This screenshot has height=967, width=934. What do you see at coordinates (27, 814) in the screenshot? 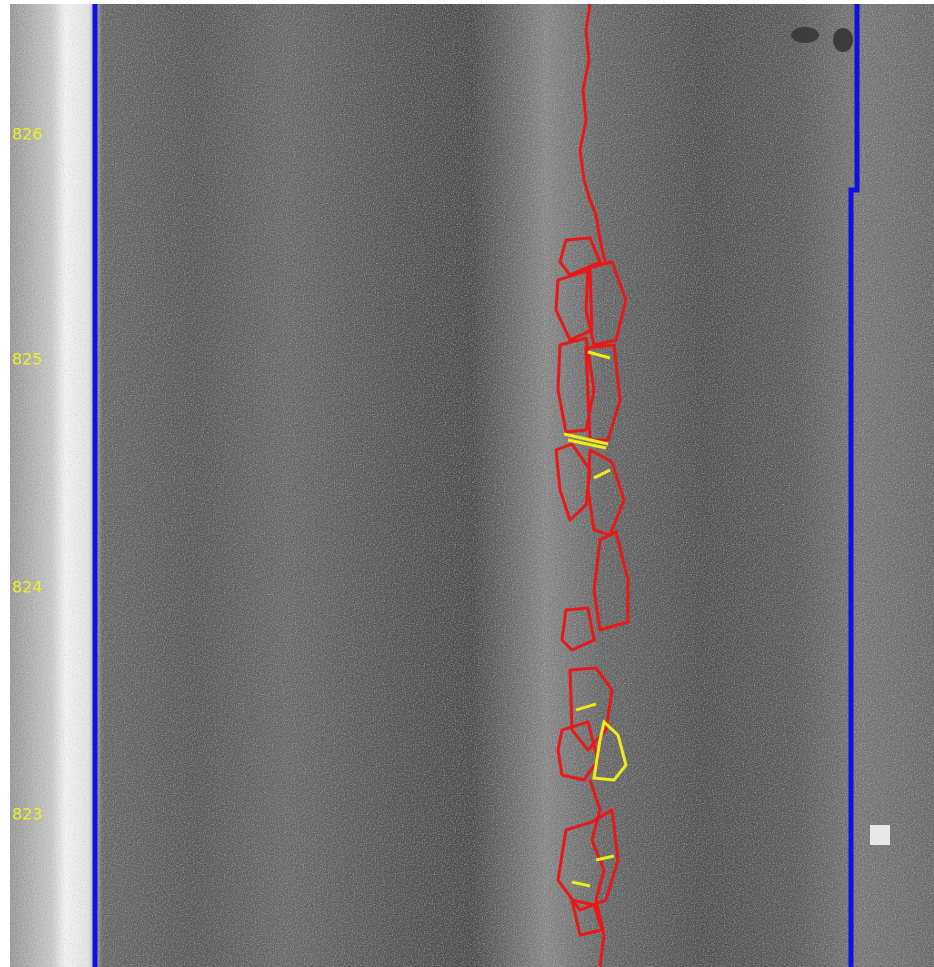
I see `distance-marker: 823` at bounding box center [27, 814].